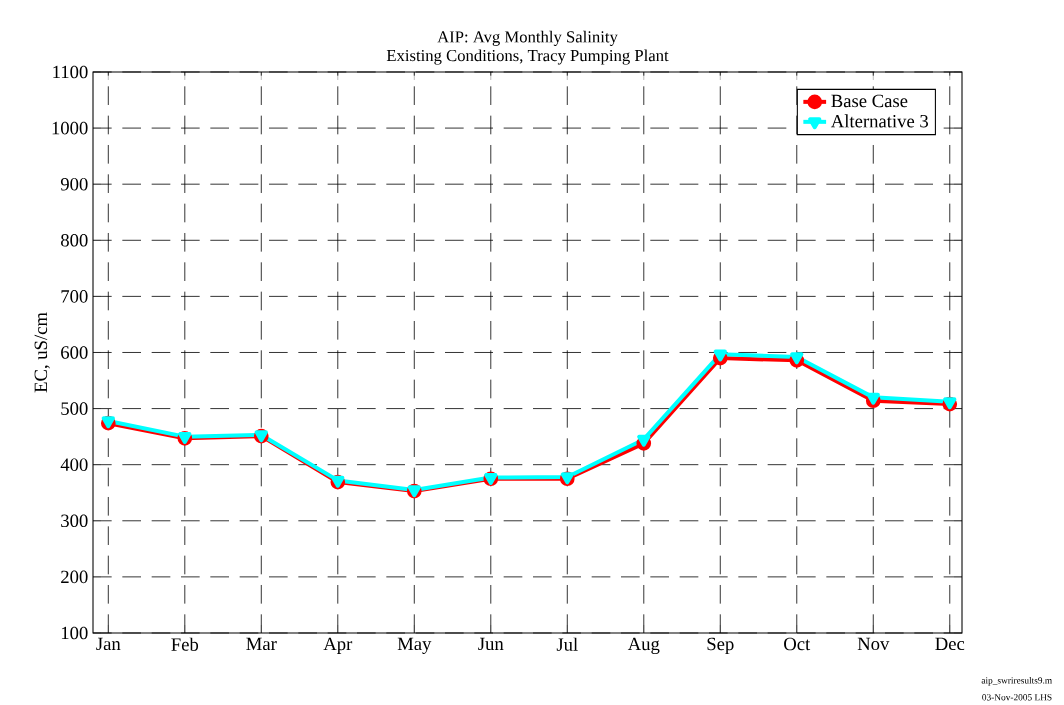 This screenshot has width=1064, height=705. Describe the element at coordinates (338, 645) in the screenshot. I see `x-tick-label: Apr` at that location.